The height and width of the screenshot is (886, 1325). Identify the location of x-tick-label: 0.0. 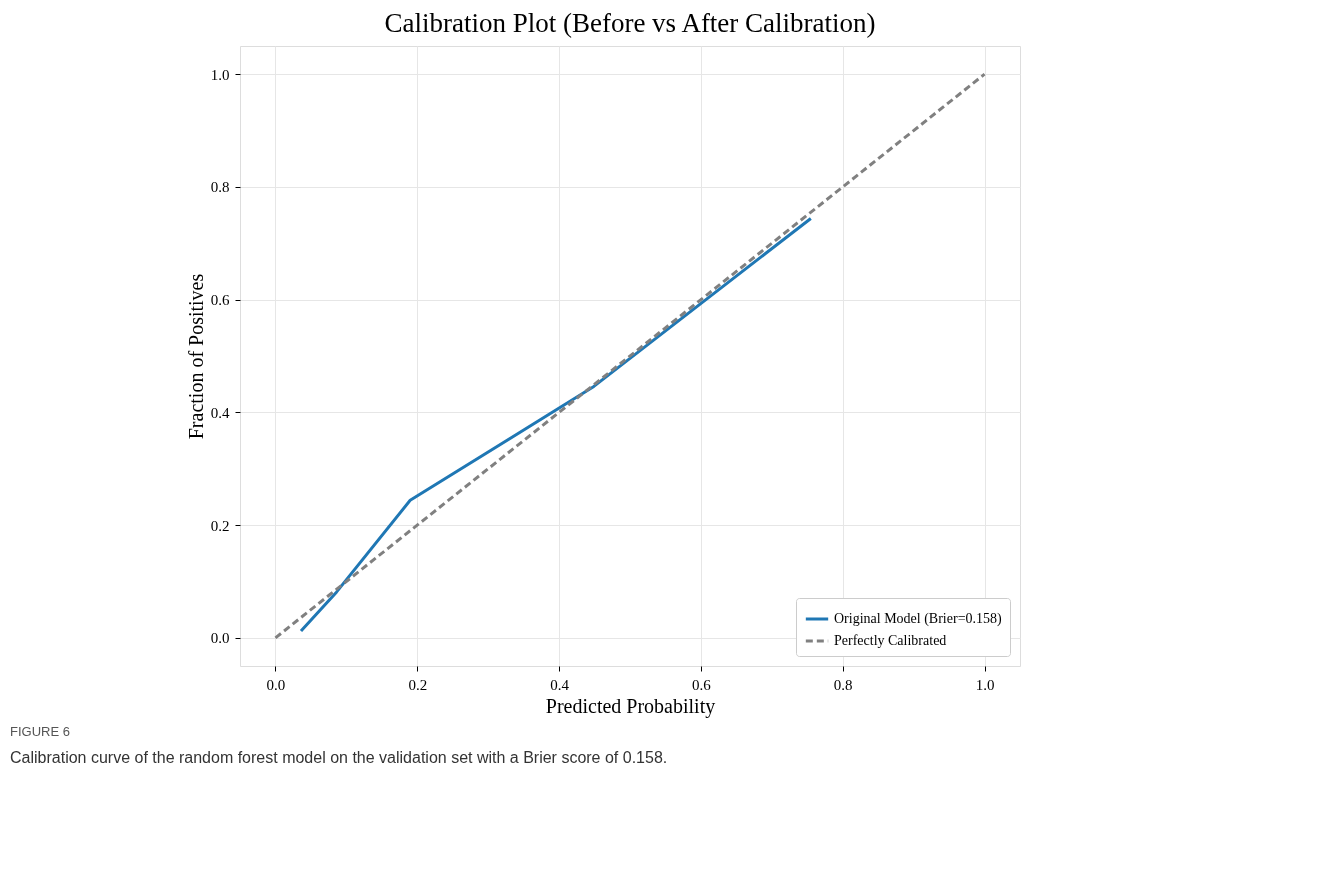
(276, 684).